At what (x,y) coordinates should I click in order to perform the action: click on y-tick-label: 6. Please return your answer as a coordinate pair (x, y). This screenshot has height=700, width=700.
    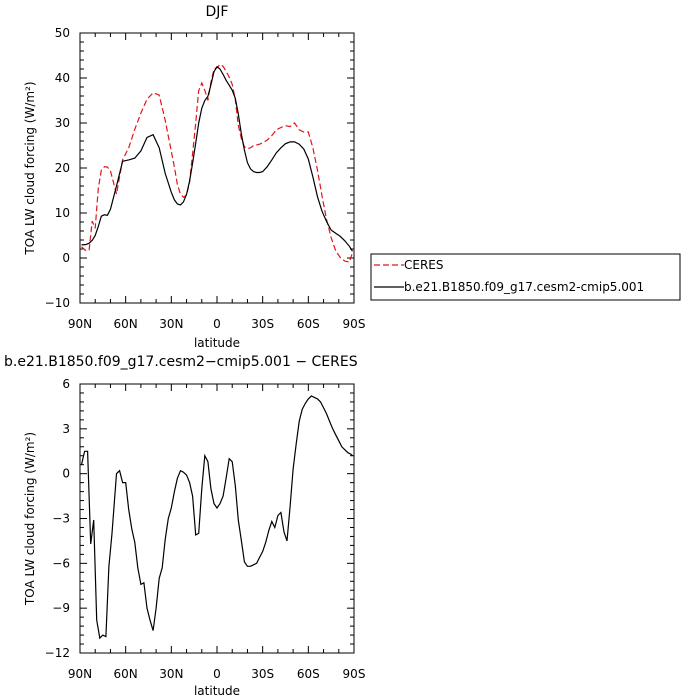
    Looking at the image, I should click on (66, 384).